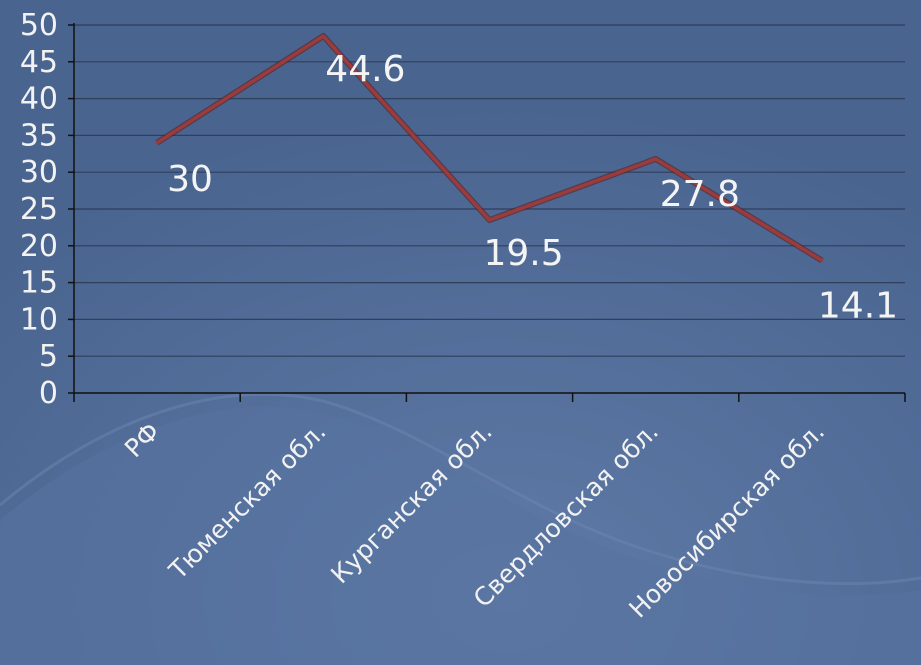  I want to click on y-tick-label: 0, so click(48, 393).